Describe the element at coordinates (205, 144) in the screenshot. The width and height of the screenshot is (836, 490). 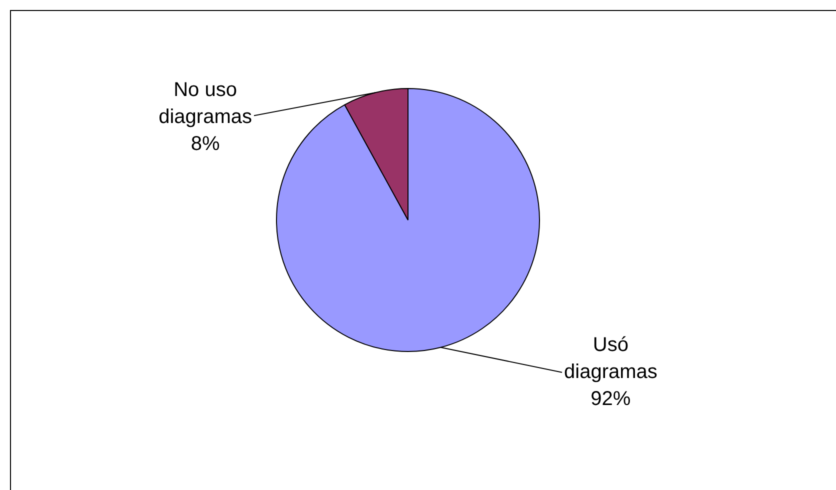
I see `data-label: 8%` at that location.